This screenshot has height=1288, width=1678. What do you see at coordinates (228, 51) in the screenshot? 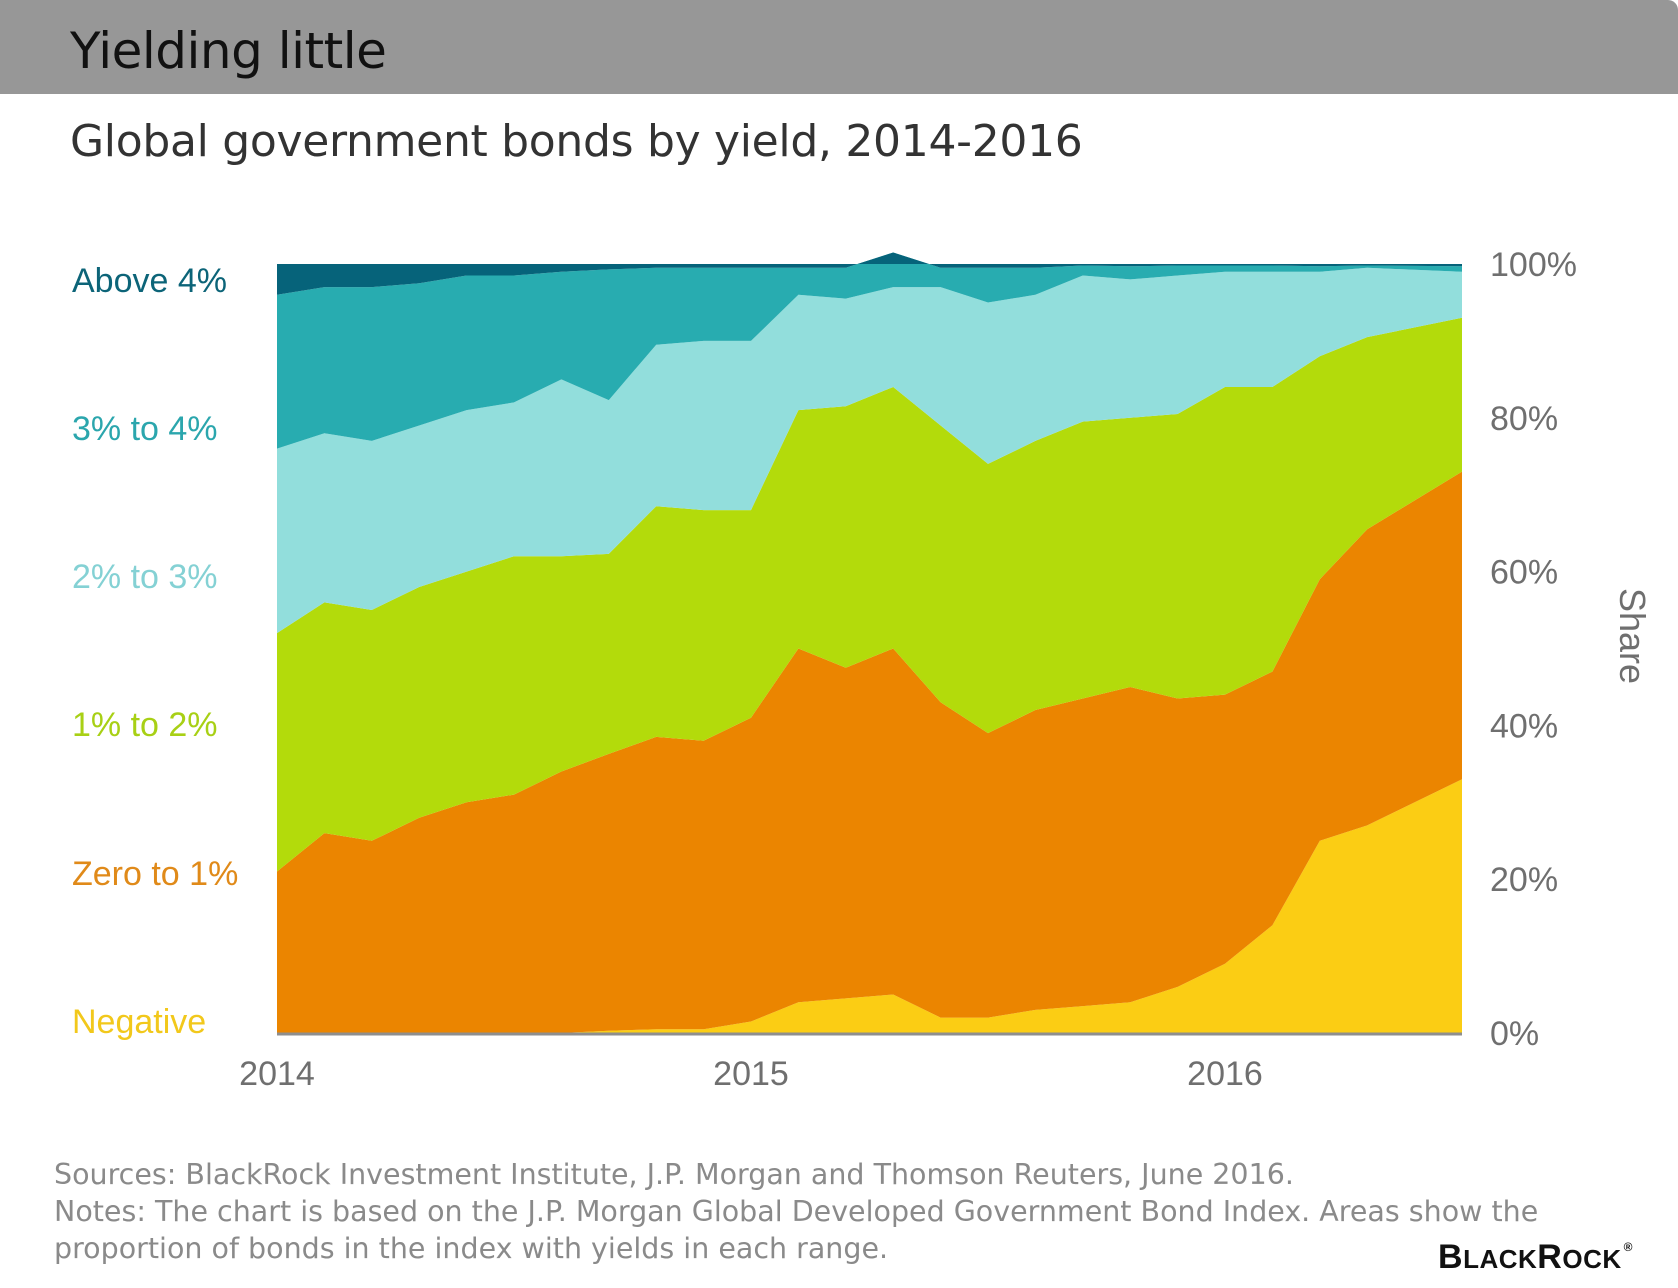
I see `chart-title: Yielding little` at bounding box center [228, 51].